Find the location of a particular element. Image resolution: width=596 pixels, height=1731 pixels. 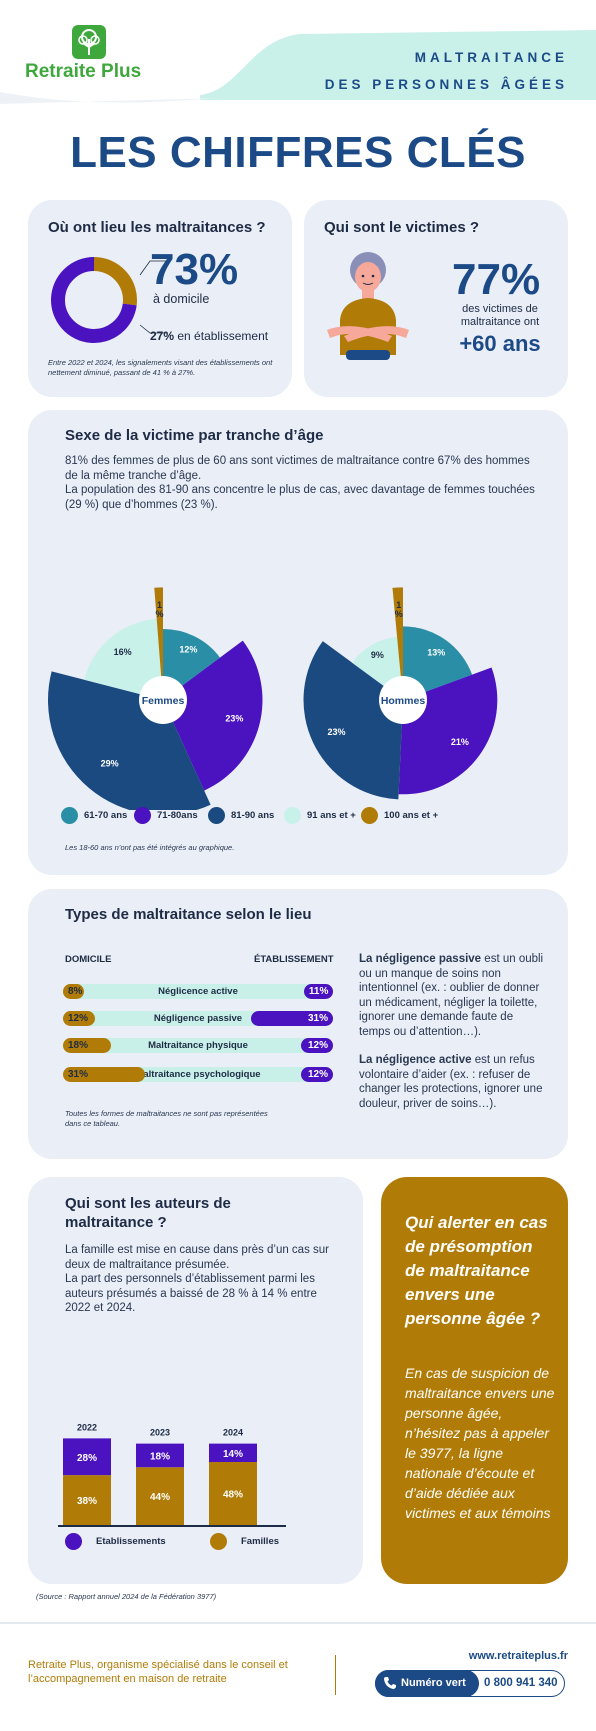

donut-connectors is located at coordinates (153, 297).